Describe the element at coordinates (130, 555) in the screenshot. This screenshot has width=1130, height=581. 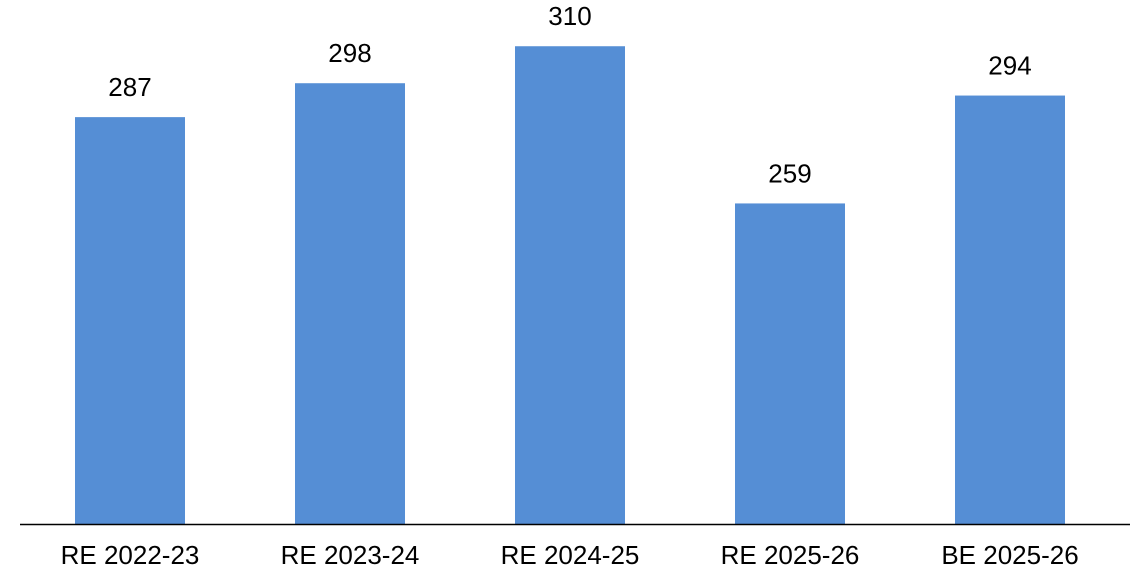
I see `x-tick-label: RE 2022-23` at that location.